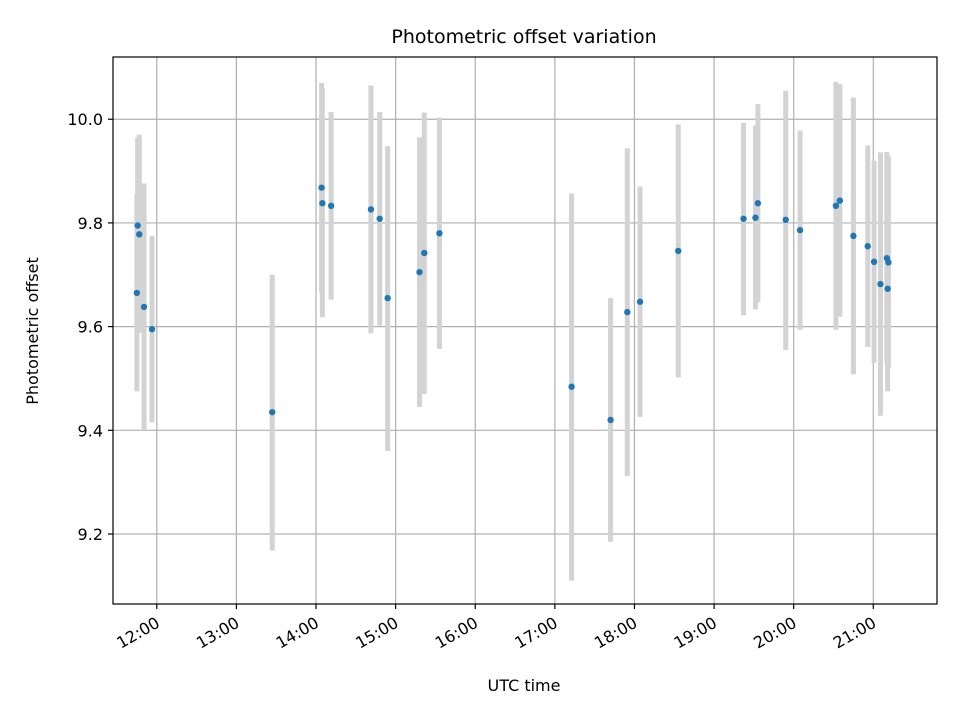  I want to click on y-tick-label: 9.6, so click(90, 327).